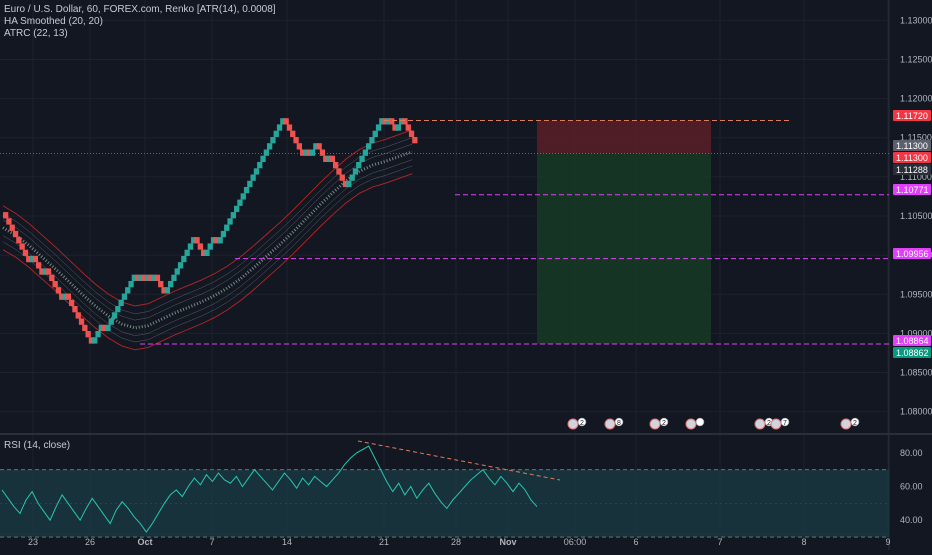 The width and height of the screenshot is (932, 555). What do you see at coordinates (912, 190) in the screenshot?
I see `price-tag-label: 1.10771` at bounding box center [912, 190].